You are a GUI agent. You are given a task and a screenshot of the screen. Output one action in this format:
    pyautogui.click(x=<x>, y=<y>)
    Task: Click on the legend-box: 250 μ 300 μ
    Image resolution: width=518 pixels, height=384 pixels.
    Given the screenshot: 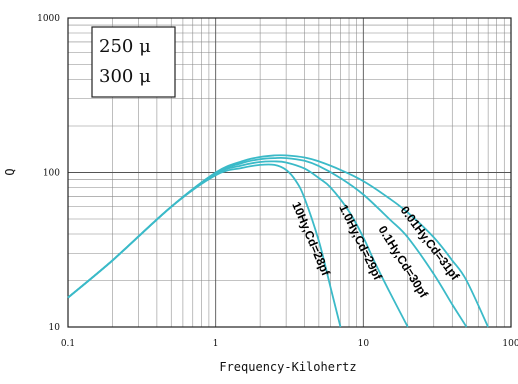 What is the action you would take?
    pyautogui.click(x=133, y=62)
    